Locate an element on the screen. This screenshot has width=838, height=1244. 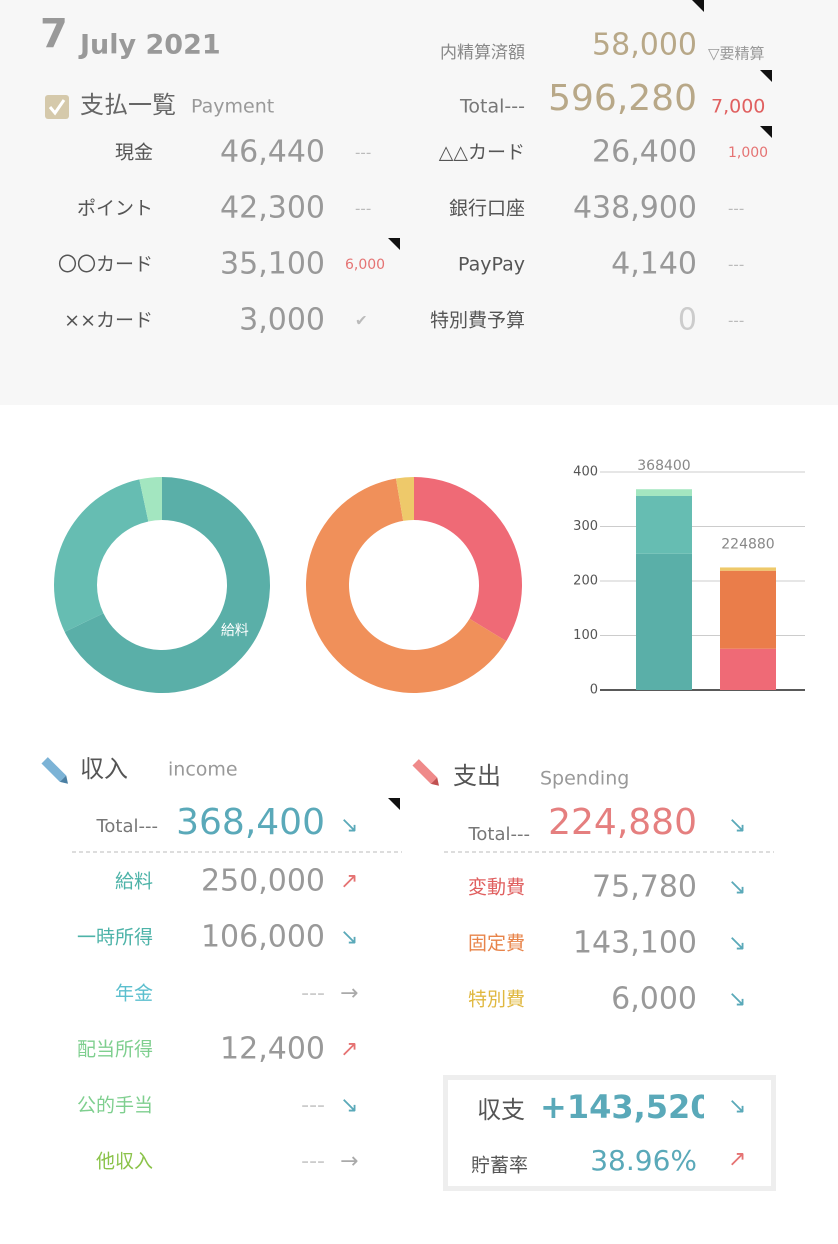
income-value: 250,000 is located at coordinates (263, 881).